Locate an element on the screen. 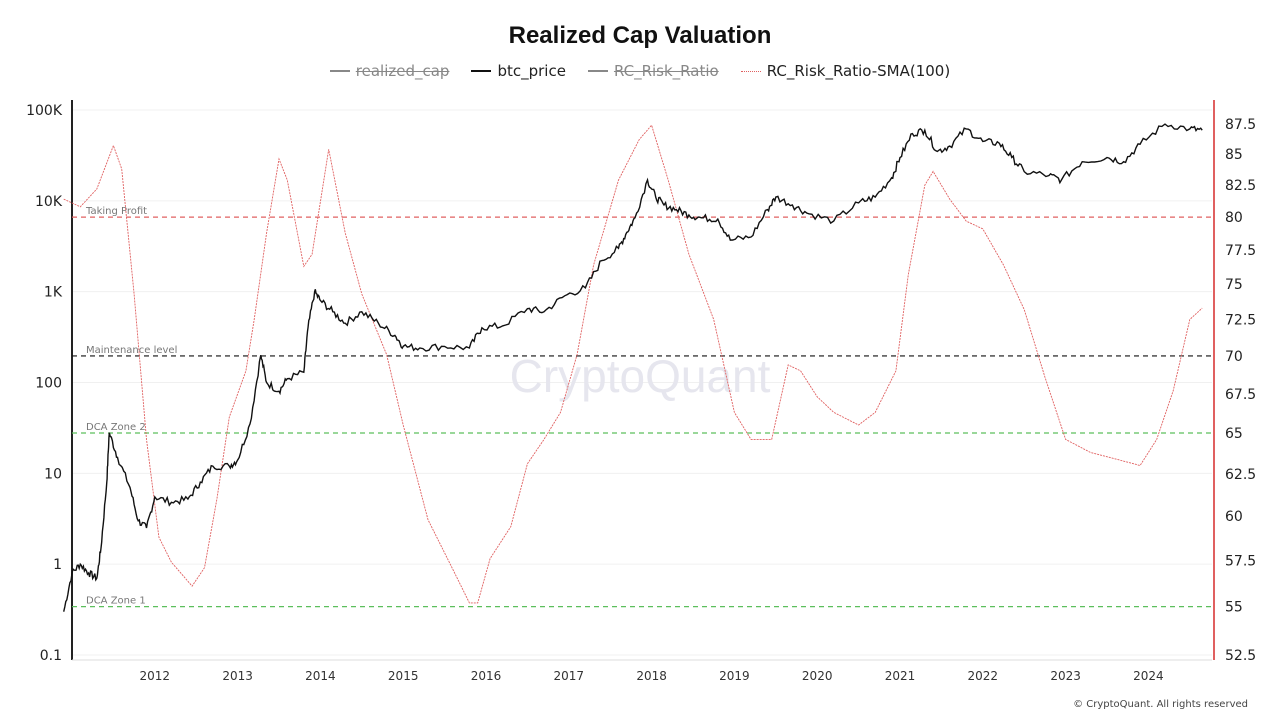  y-right-tick-label: 72.5 is located at coordinates (1240, 320).